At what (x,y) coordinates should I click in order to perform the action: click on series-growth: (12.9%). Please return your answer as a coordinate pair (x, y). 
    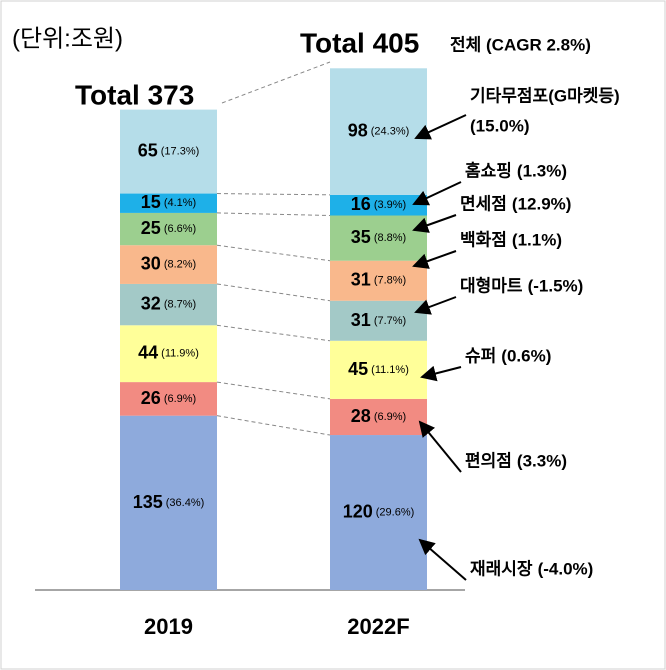
    Looking at the image, I should click on (542, 203).